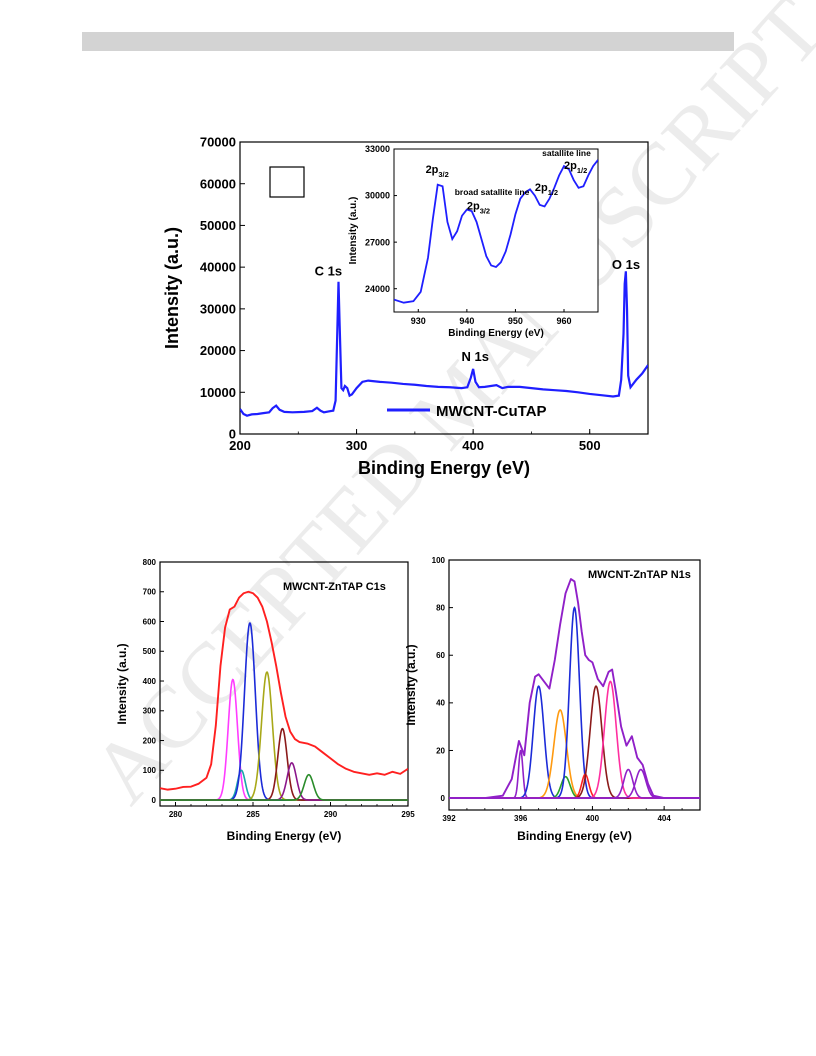  What do you see at coordinates (357, 445) in the screenshot?
I see `survey-x-tick-label: 300` at bounding box center [357, 445].